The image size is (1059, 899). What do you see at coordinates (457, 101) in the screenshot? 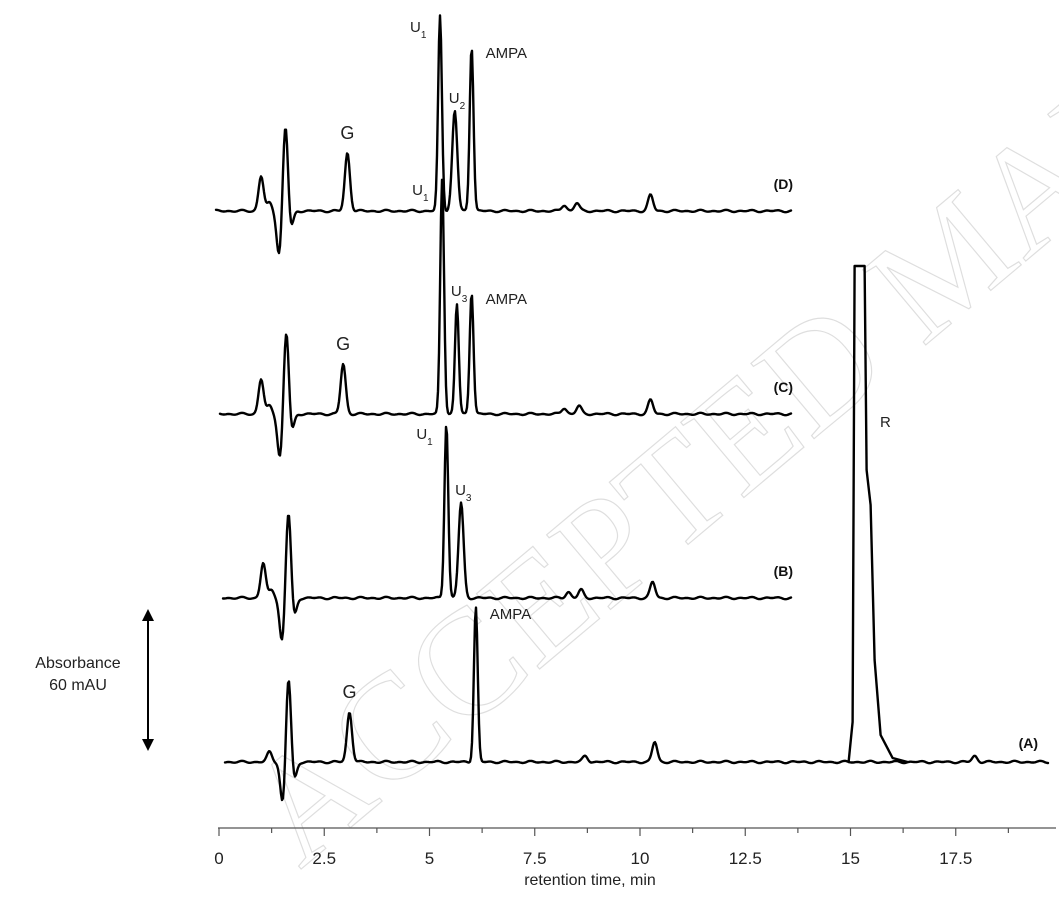
I see `peak-label: U2` at bounding box center [457, 101].